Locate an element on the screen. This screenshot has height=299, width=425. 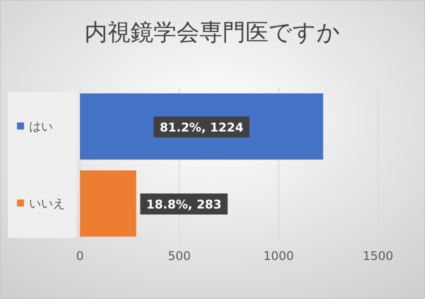
legend-label: いいえ is located at coordinates (47, 203).